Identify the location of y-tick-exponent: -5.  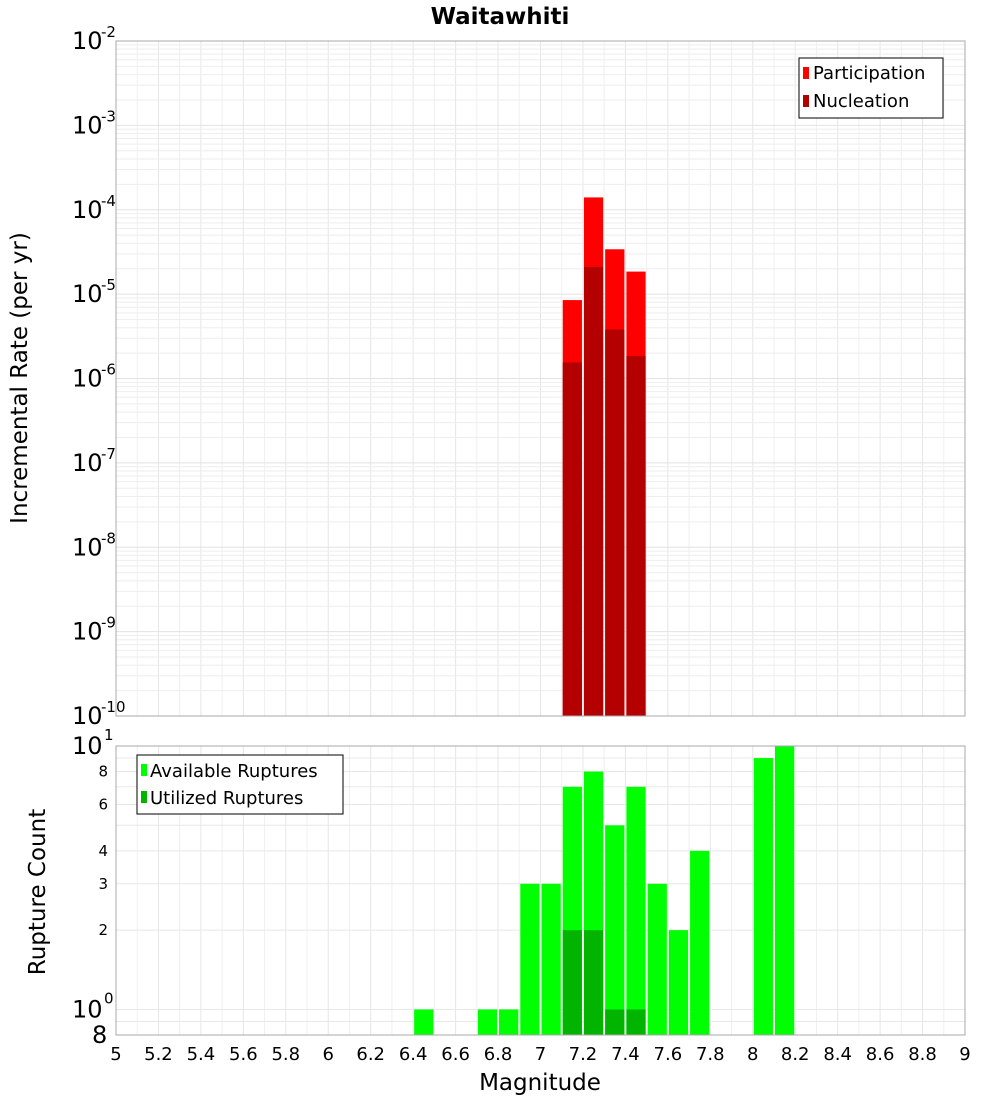
(108, 285).